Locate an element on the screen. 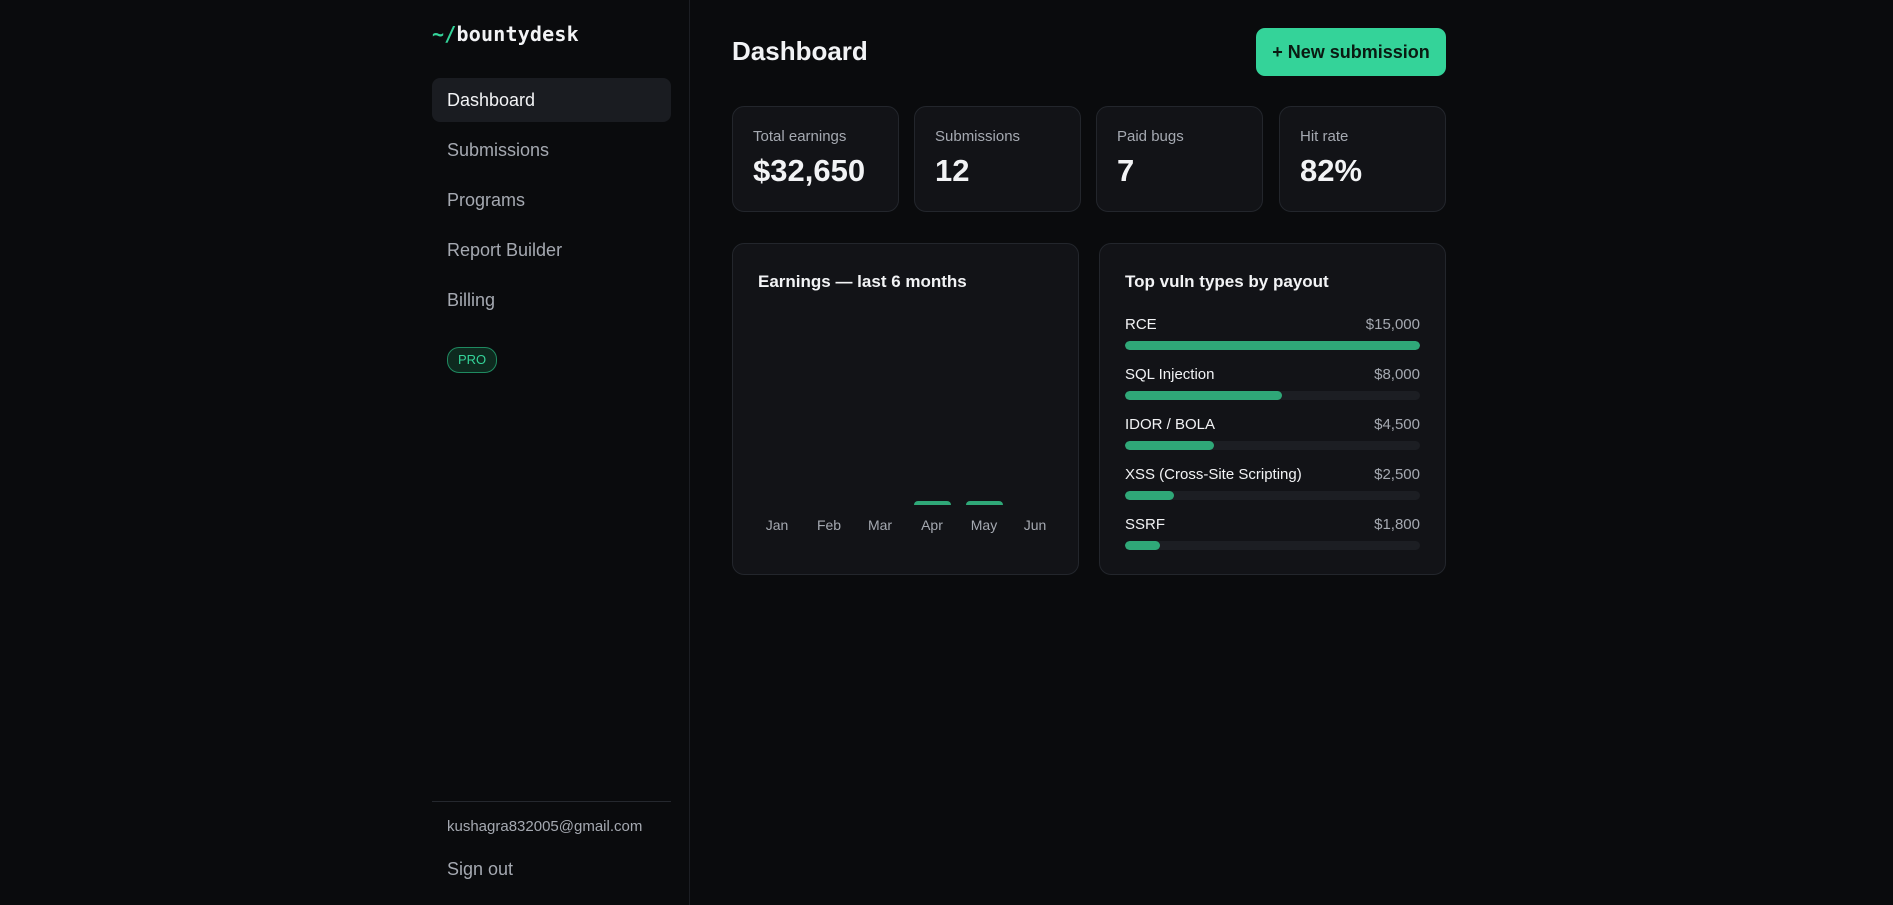 The width and height of the screenshot is (1893, 905). user-email: kushagra832005@gmail.com is located at coordinates (545, 826).